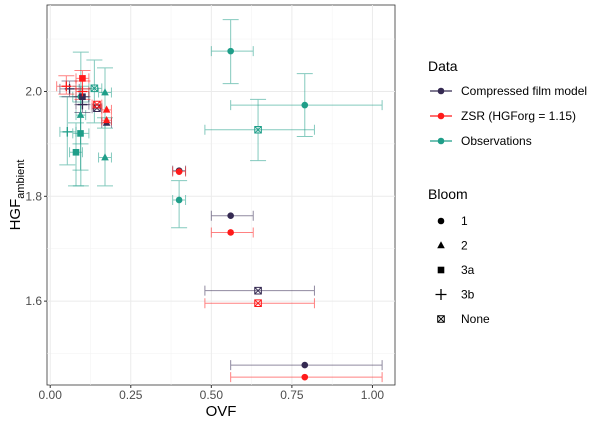 Image resolution: width=600 pixels, height=424 pixels. I want to click on legend-data-title: Data, so click(443, 66).